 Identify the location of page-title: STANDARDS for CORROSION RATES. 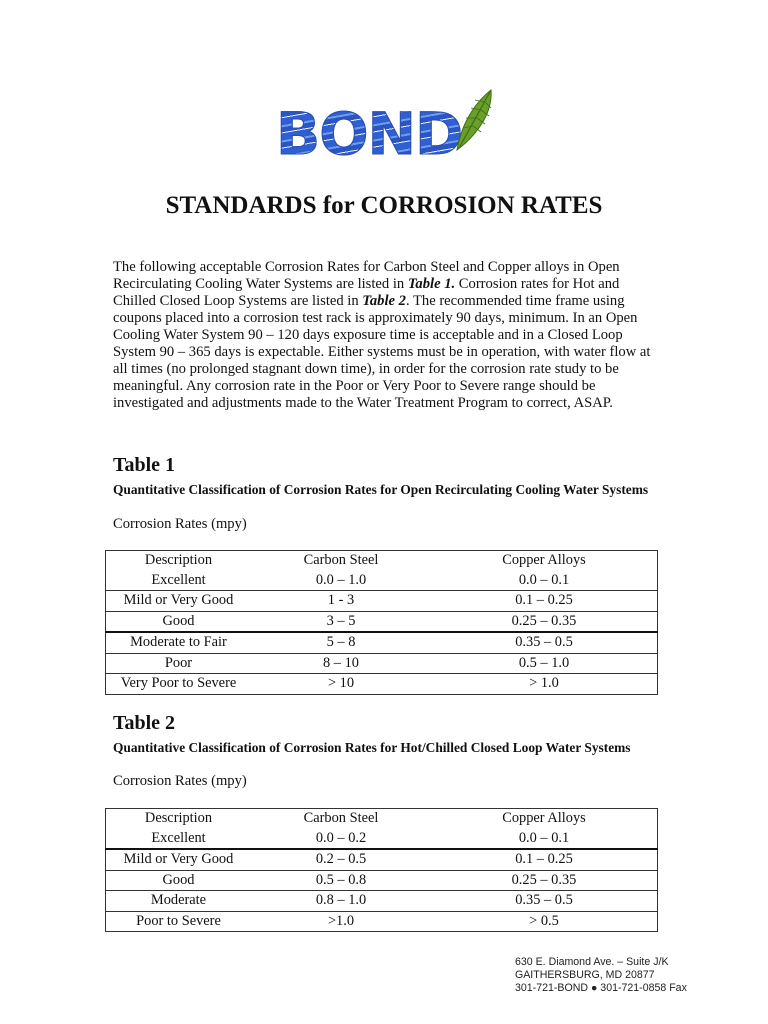
(384, 205).